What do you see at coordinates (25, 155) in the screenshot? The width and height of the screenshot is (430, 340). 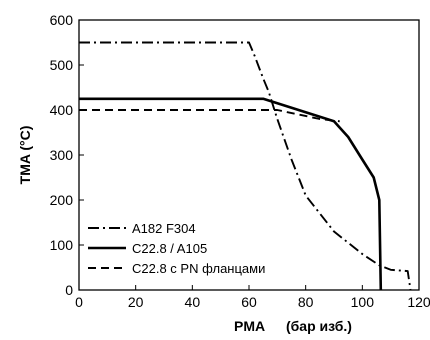 I see `y-axis-title: TMA (°C)` at bounding box center [25, 155].